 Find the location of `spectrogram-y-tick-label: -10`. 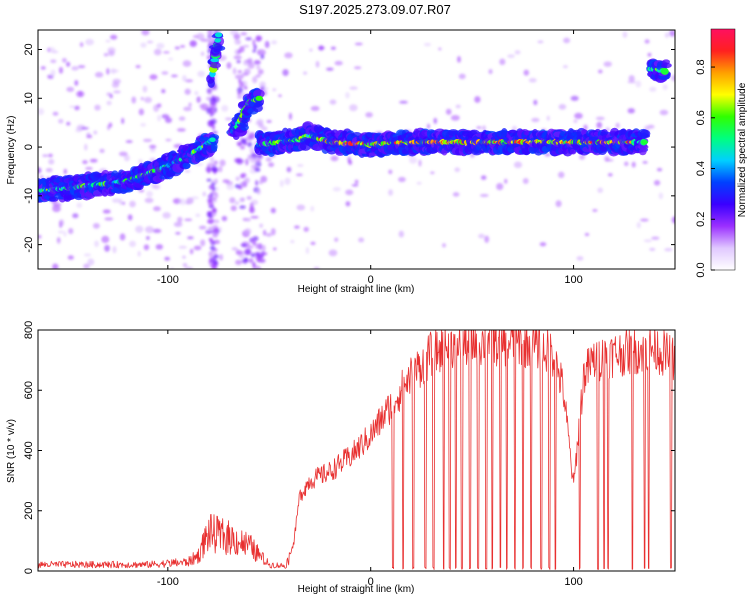

spectrogram-y-tick-label: -10 is located at coordinates (29, 196).